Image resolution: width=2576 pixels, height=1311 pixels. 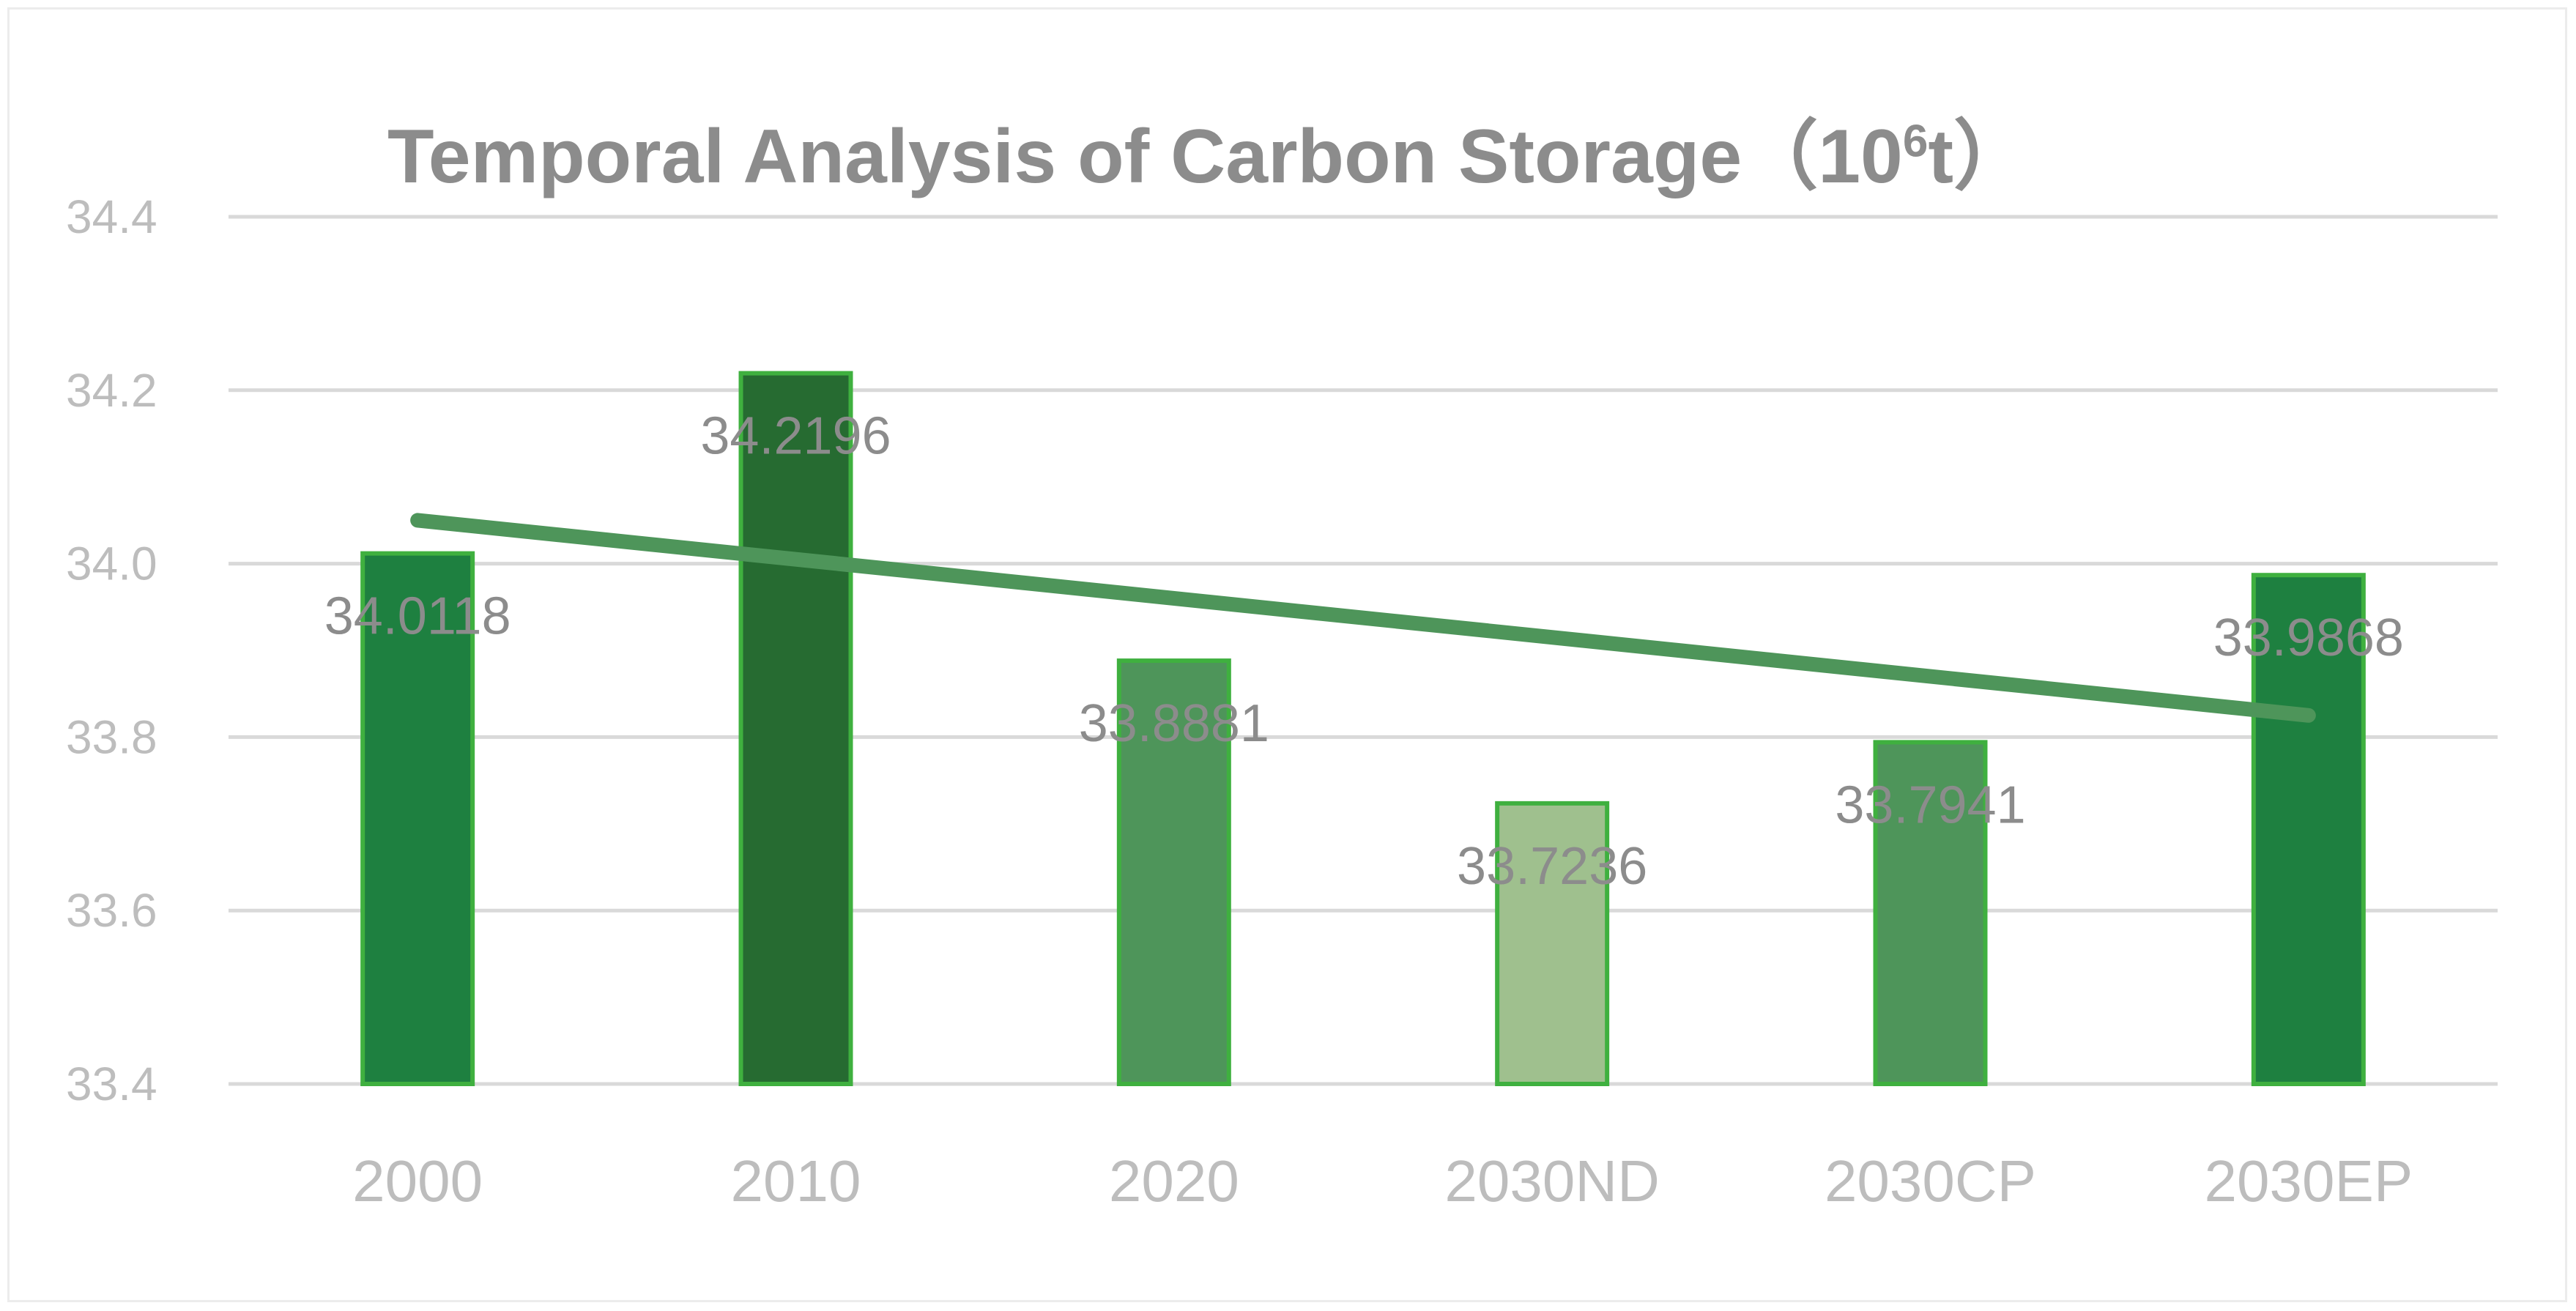 I want to click on y-tick-label: 33.4, so click(x=111, y=1084).